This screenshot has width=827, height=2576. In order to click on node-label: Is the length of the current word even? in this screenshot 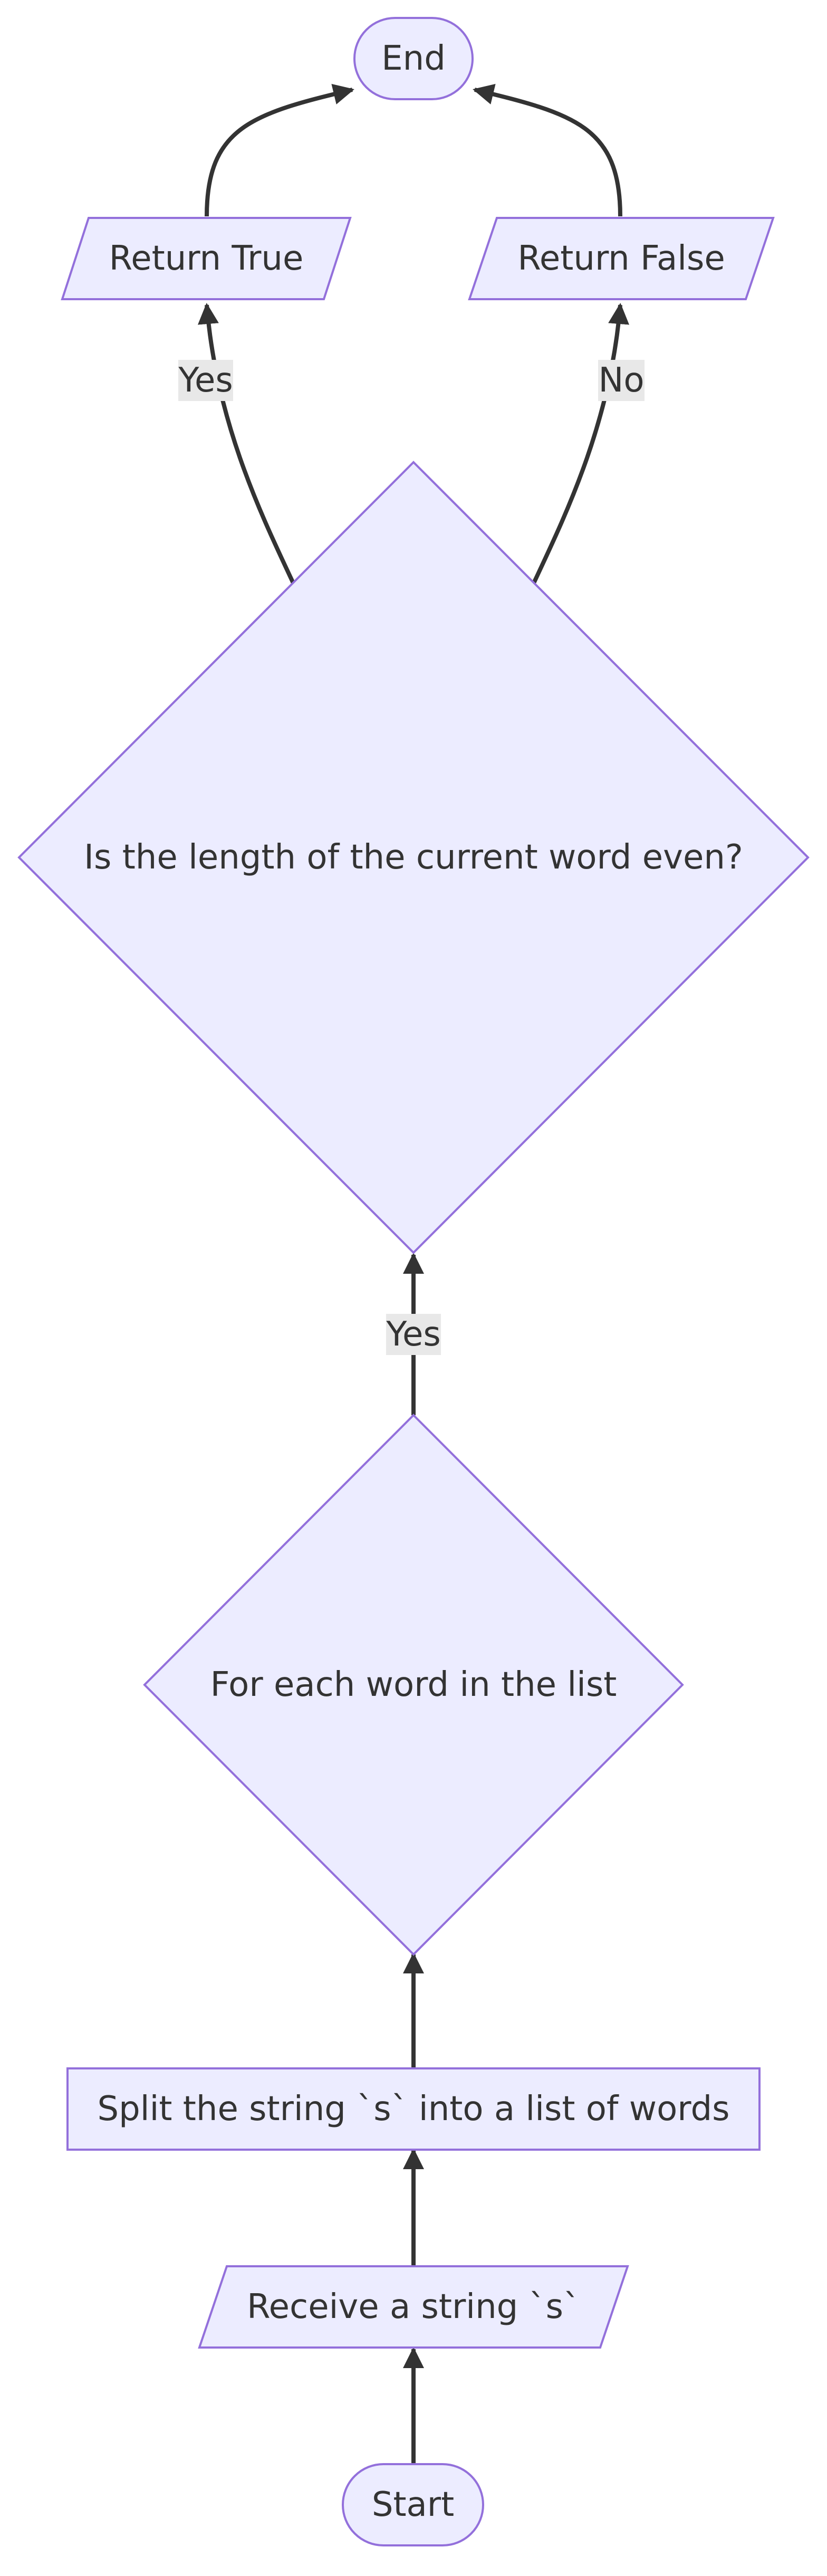, I will do `click(413, 857)`.